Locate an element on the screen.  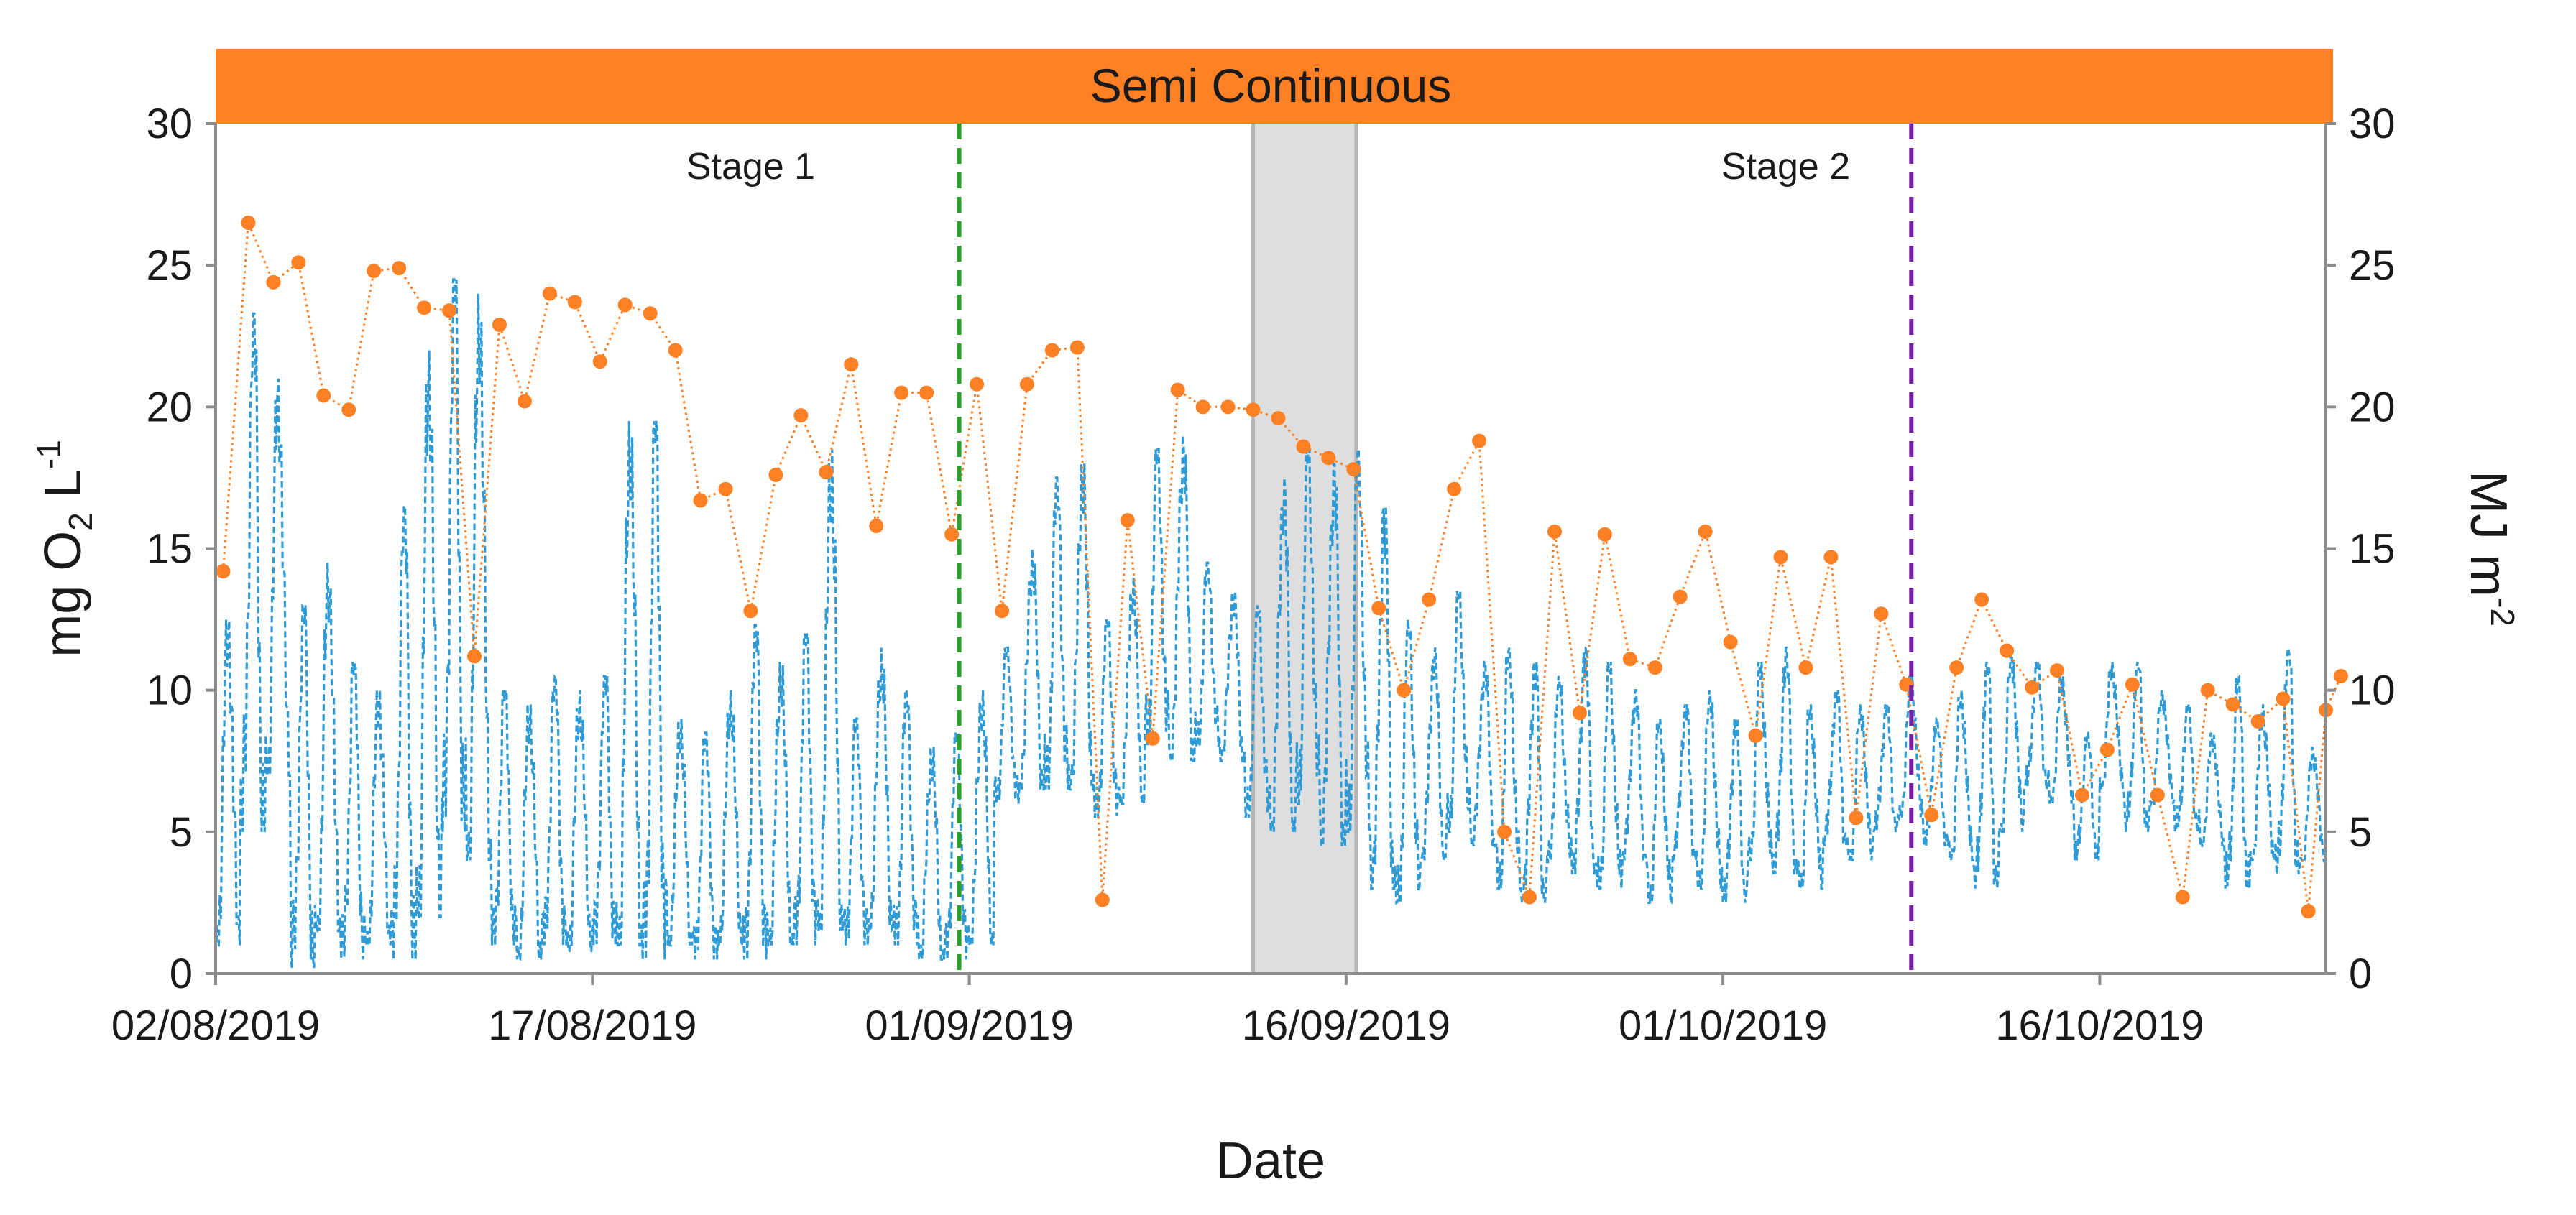
y-tick-label-right: 10 is located at coordinates (2372, 690).